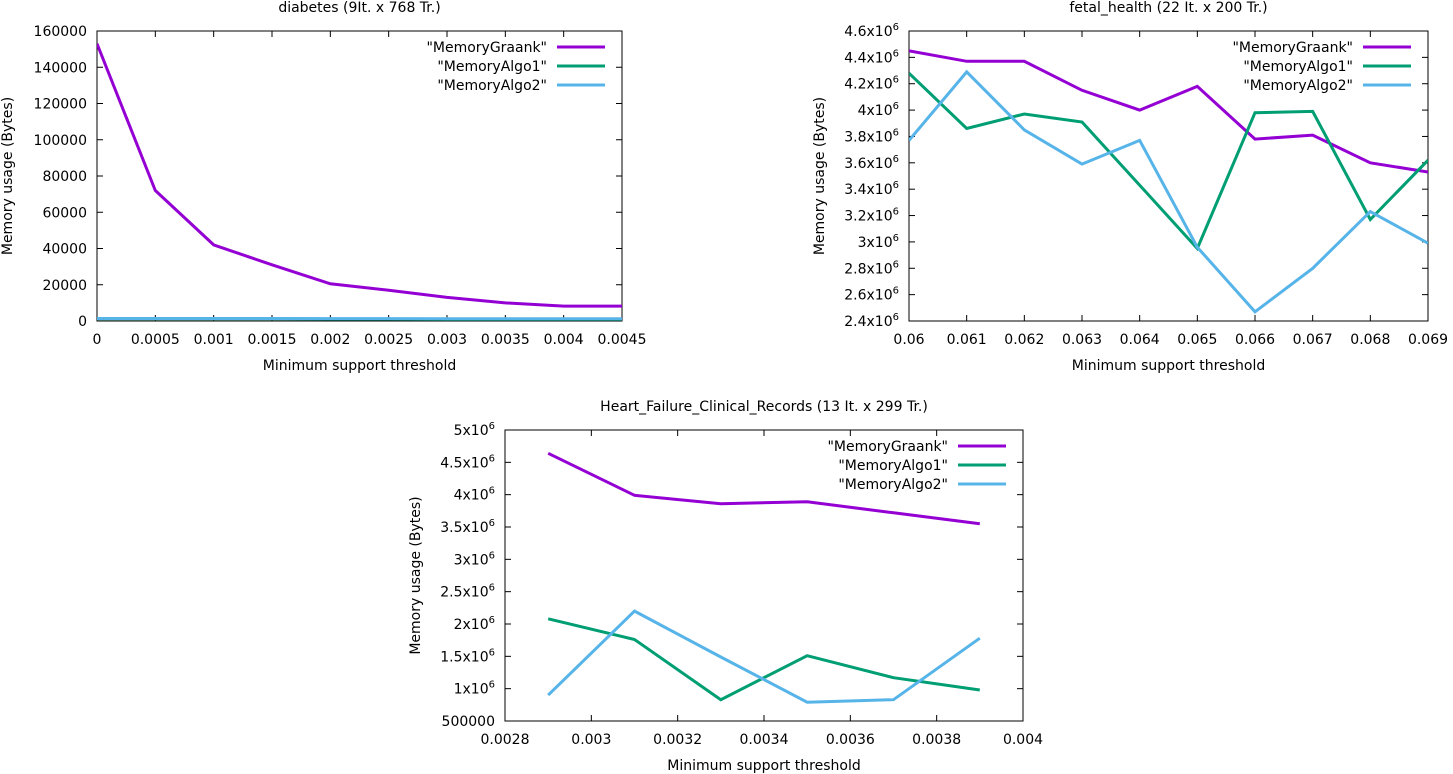 The width and height of the screenshot is (1453, 774). Describe the element at coordinates (1428, 340) in the screenshot. I see `chart-2-xtick-label: 0.069` at that location.